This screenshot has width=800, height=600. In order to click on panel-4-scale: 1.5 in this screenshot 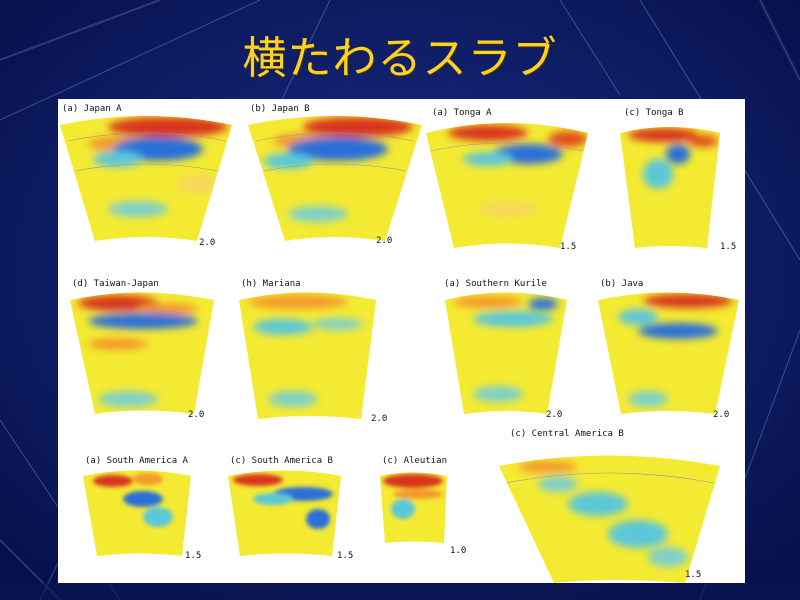, I will do `click(728, 247)`.